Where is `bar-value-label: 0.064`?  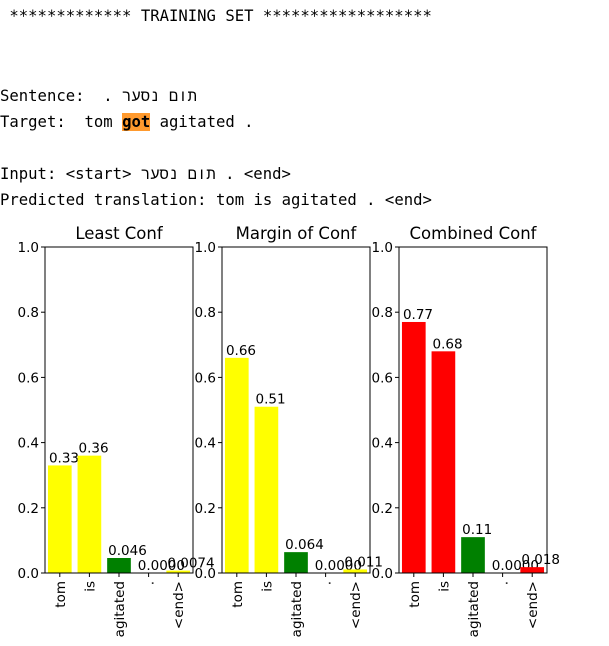 bar-value-label: 0.064 is located at coordinates (304, 545).